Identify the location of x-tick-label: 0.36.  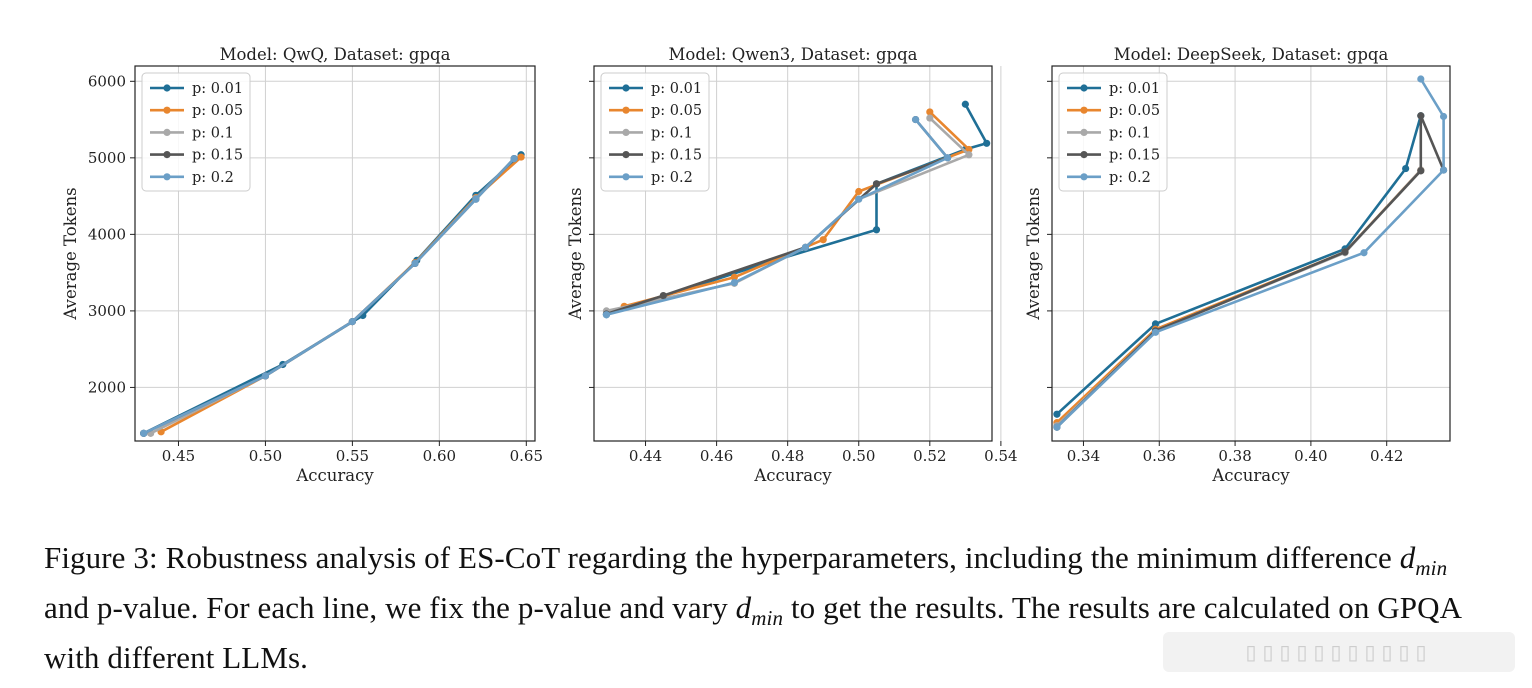
(1159, 456).